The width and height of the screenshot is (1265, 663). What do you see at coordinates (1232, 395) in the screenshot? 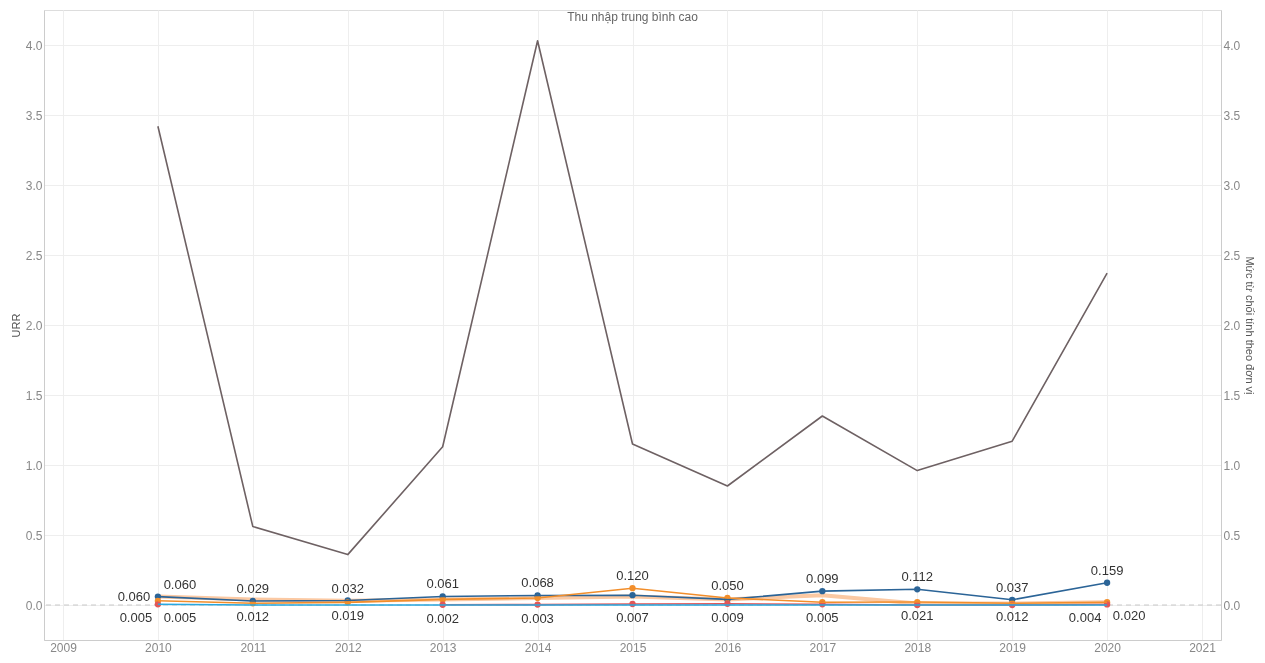
I see `y2-tick-label: 1.5` at bounding box center [1232, 395].